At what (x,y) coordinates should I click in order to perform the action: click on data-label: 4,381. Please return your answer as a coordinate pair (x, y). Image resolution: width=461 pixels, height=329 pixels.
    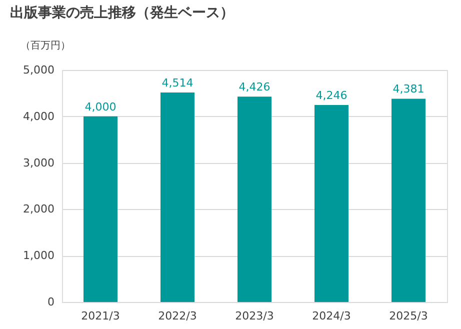
    Looking at the image, I should click on (408, 89).